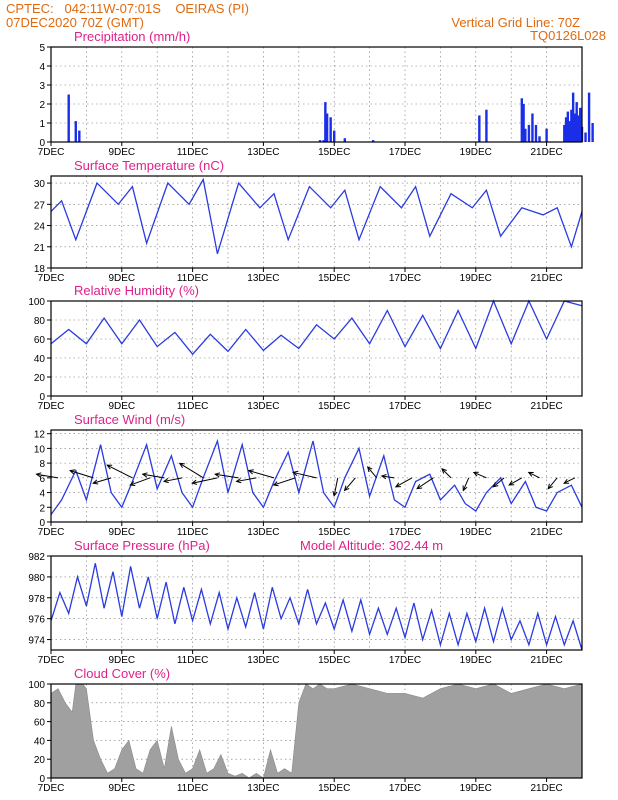 The width and height of the screenshot is (618, 800). What do you see at coordinates (40, 741) in the screenshot?
I see `y-tick-label: 40` at bounding box center [40, 741].